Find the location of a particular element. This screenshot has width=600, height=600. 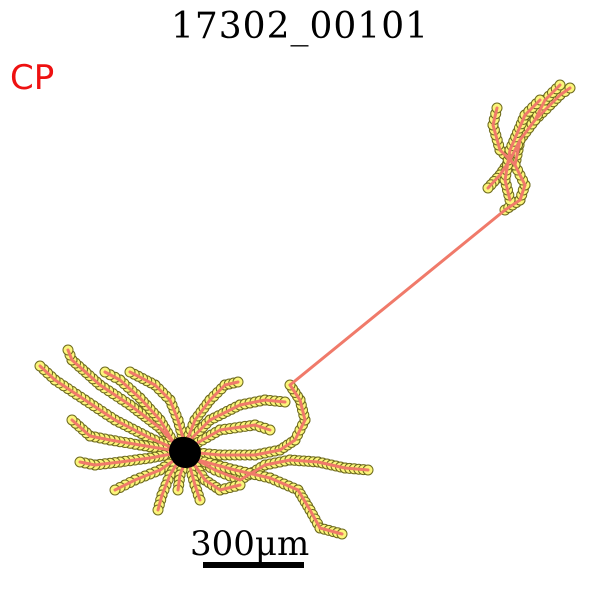

soma-body is located at coordinates (185, 452).